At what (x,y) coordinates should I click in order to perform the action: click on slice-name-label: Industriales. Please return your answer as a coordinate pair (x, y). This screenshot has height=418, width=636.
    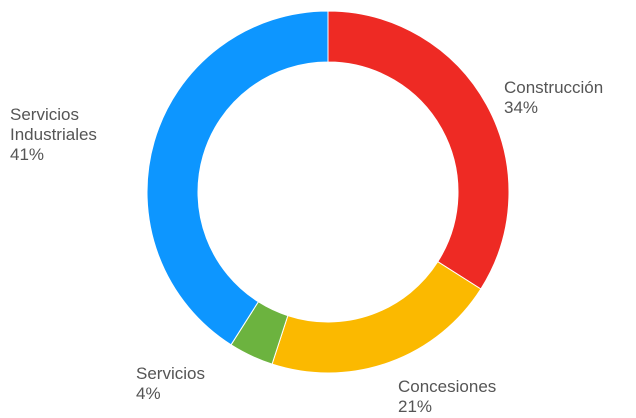
    Looking at the image, I should click on (53, 134).